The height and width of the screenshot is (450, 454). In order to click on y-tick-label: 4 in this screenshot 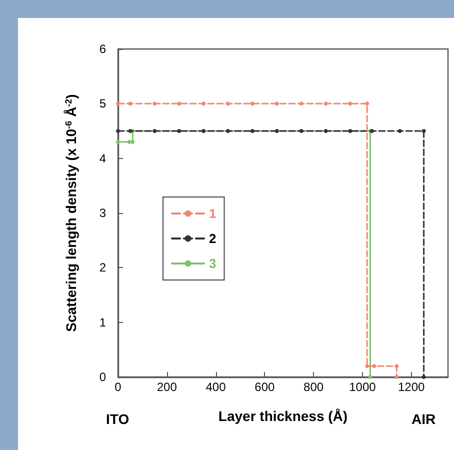, I will do `click(102, 158)`.